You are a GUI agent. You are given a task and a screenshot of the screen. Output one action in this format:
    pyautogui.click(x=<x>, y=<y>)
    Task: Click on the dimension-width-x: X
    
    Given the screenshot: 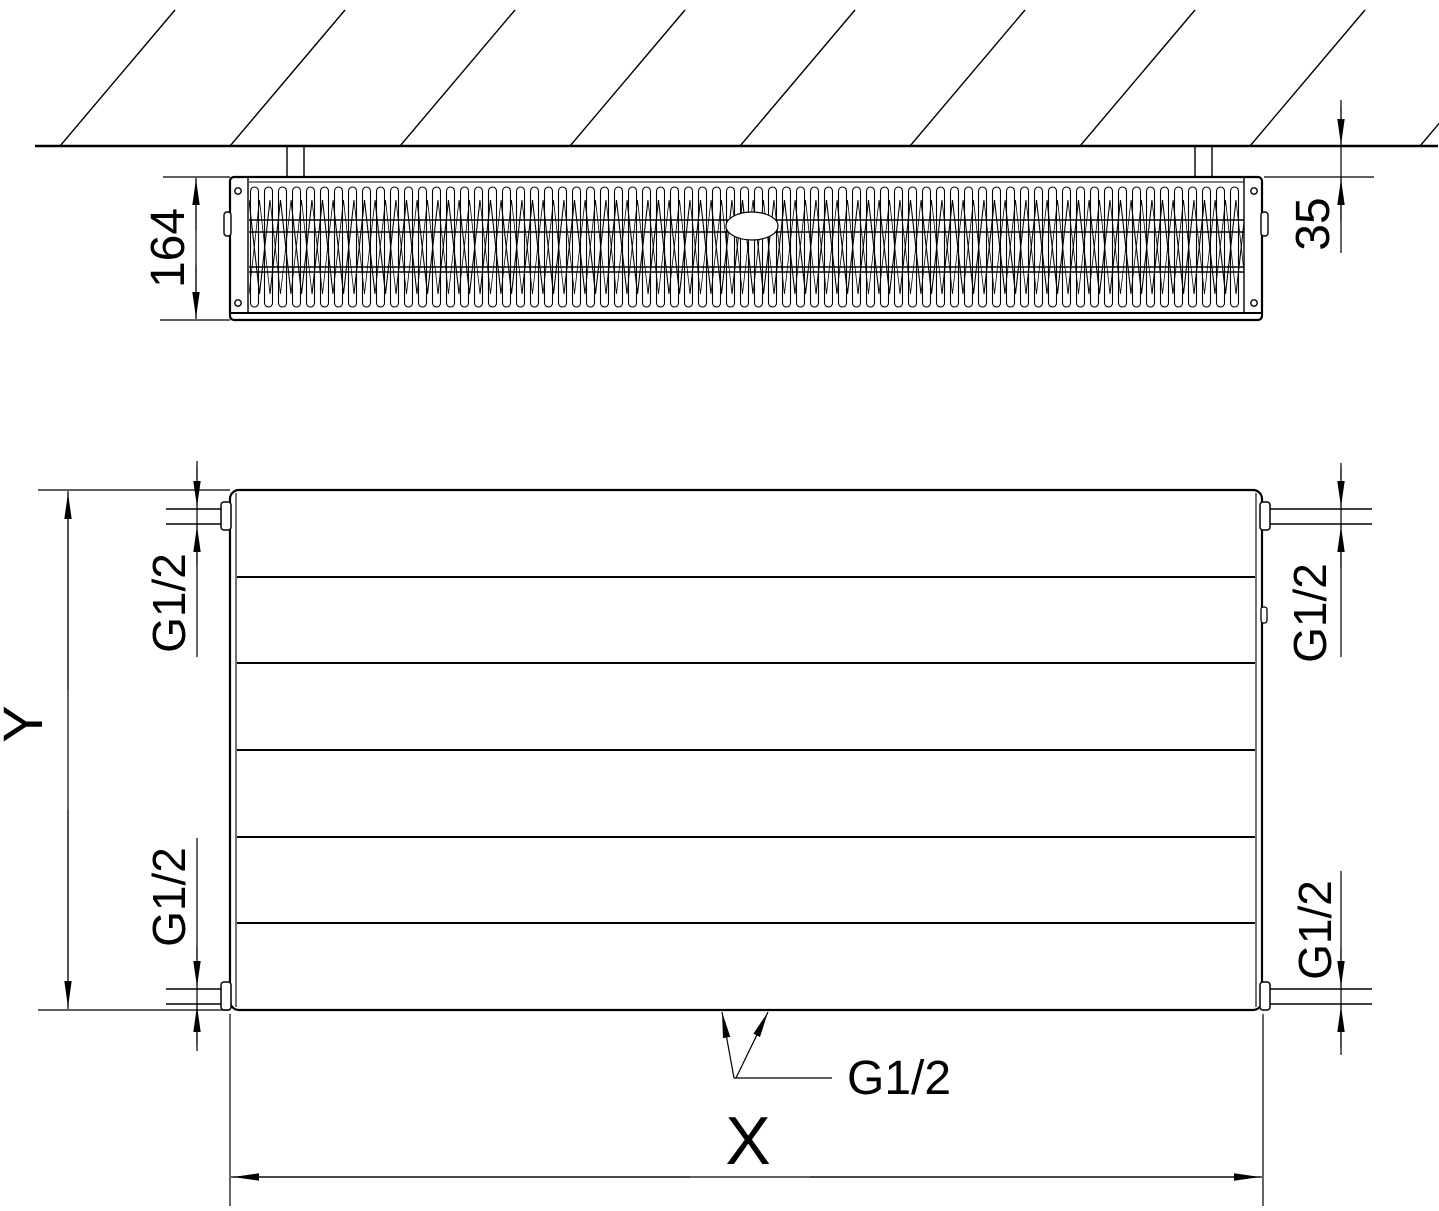 What is the action you would take?
    pyautogui.click(x=746, y=1110)
    